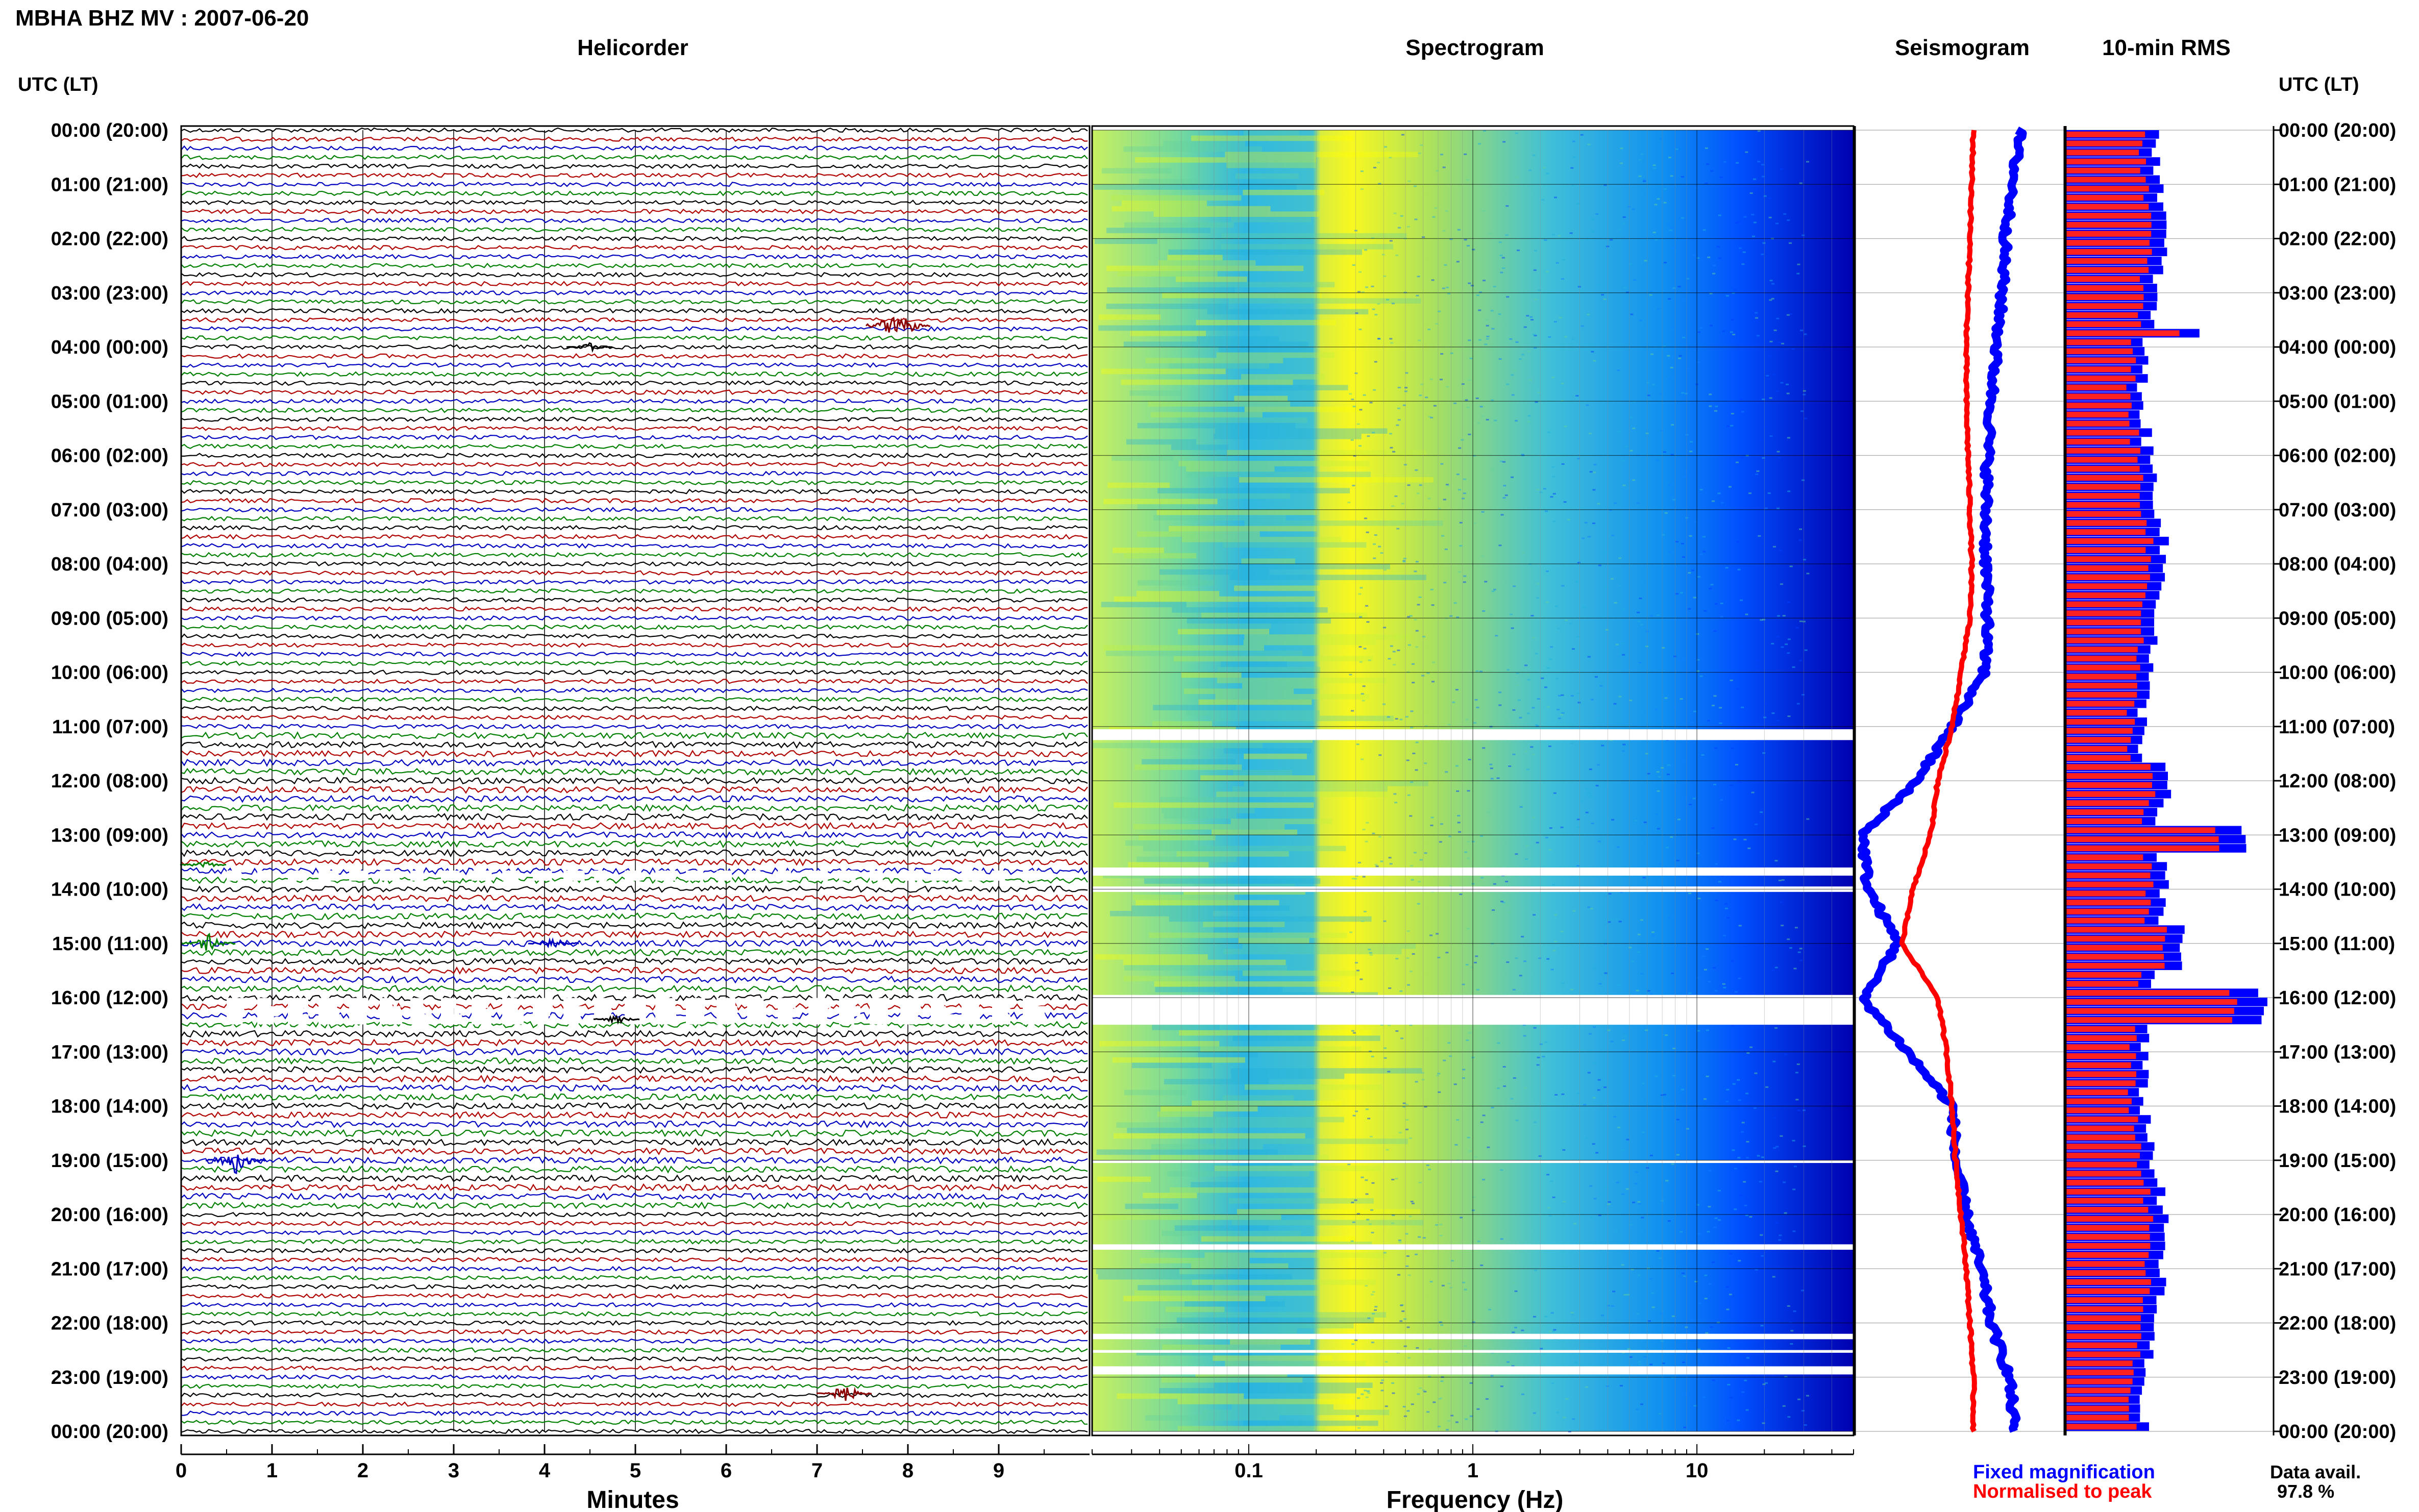  What do you see at coordinates (2305, 1491) in the screenshot?
I see `data-availability-value: 97.8 %` at bounding box center [2305, 1491].